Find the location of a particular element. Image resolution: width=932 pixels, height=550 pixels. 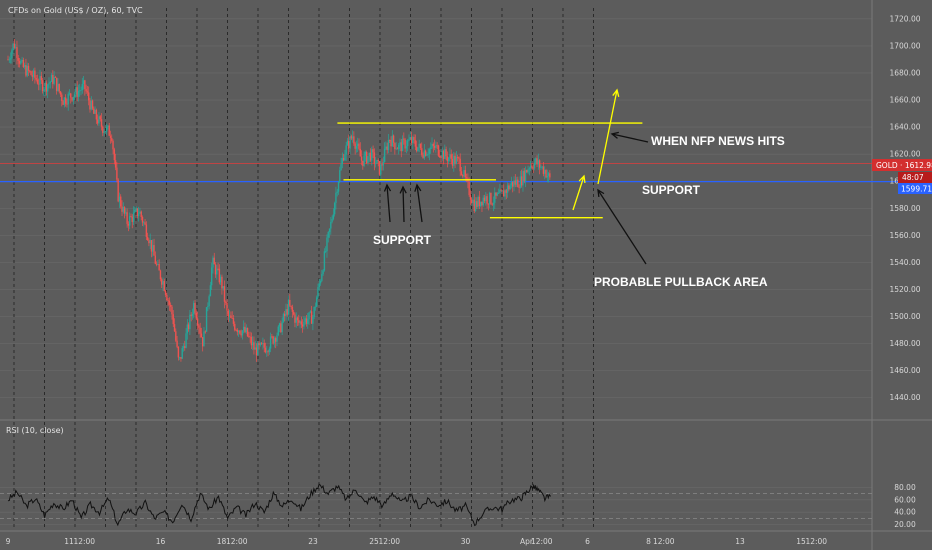

svg-text: 1599.71 is located at coordinates (916, 189).